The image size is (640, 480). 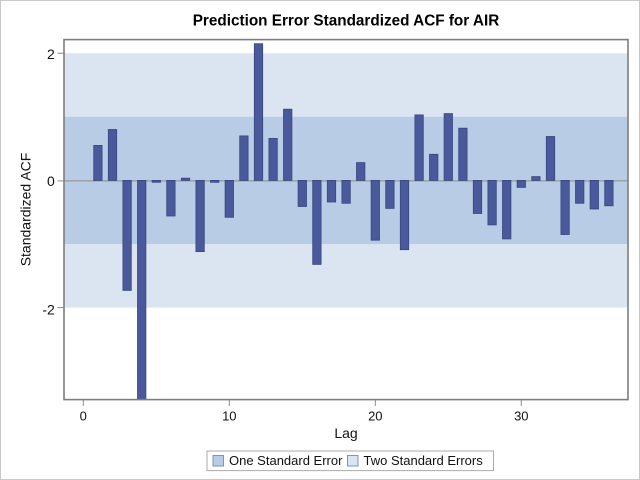 What do you see at coordinates (424, 460) in the screenshot?
I see `svg-text: Two Standard Errors` at bounding box center [424, 460].